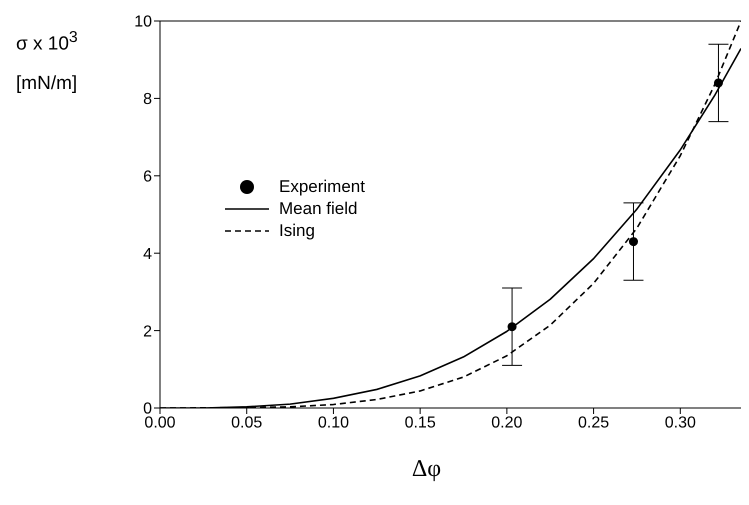 The image size is (749, 505). I want to click on legend-label: Mean field, so click(318, 209).